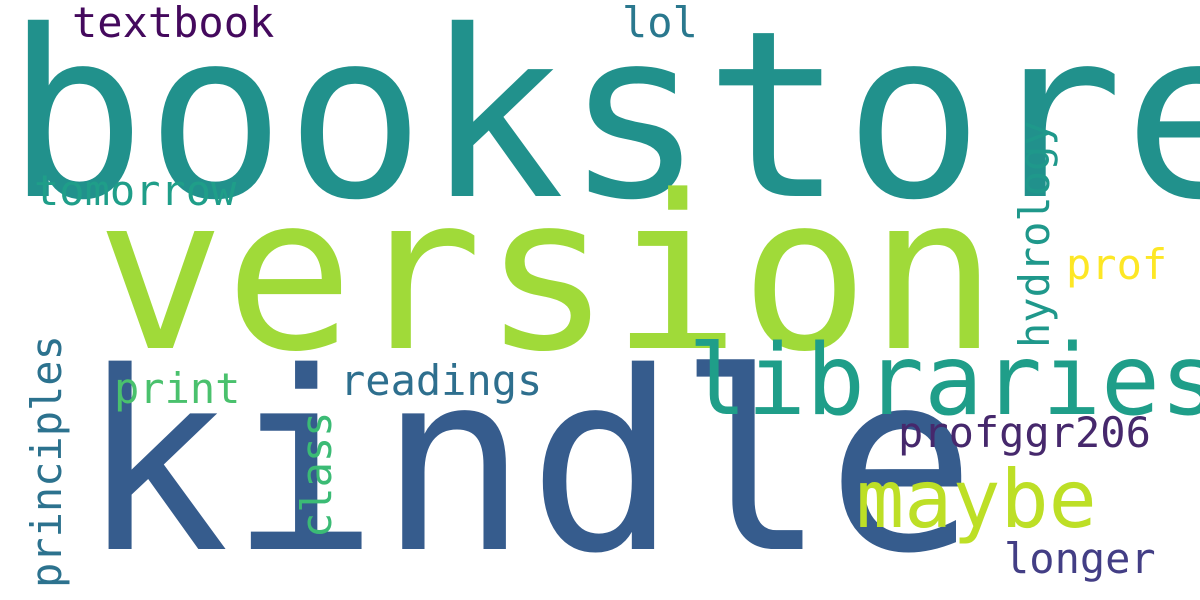  I want to click on word-class: class, so click(316, 474).